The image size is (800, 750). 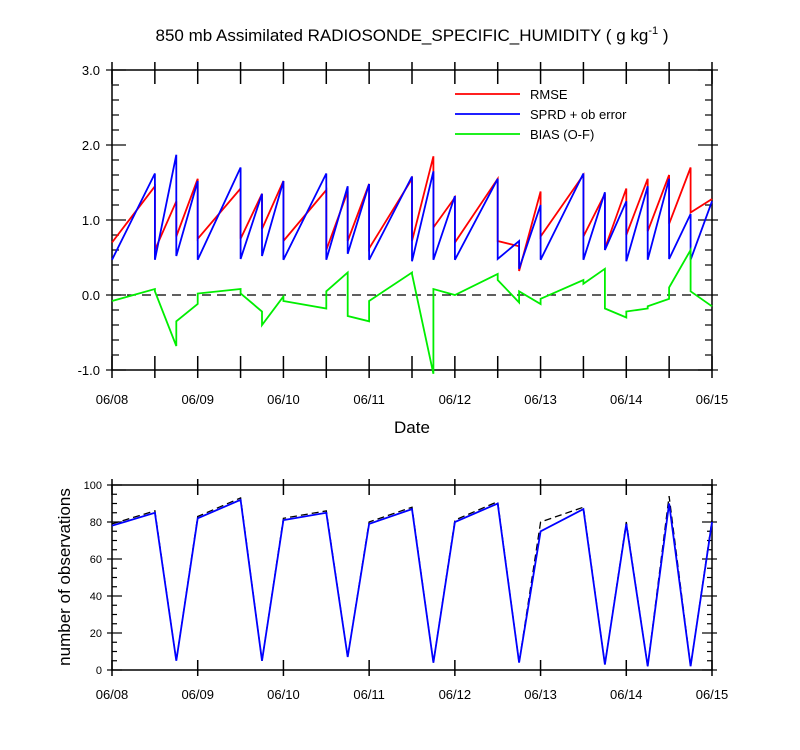 I want to click on y-tick-label: 3.0, so click(x=91, y=70).